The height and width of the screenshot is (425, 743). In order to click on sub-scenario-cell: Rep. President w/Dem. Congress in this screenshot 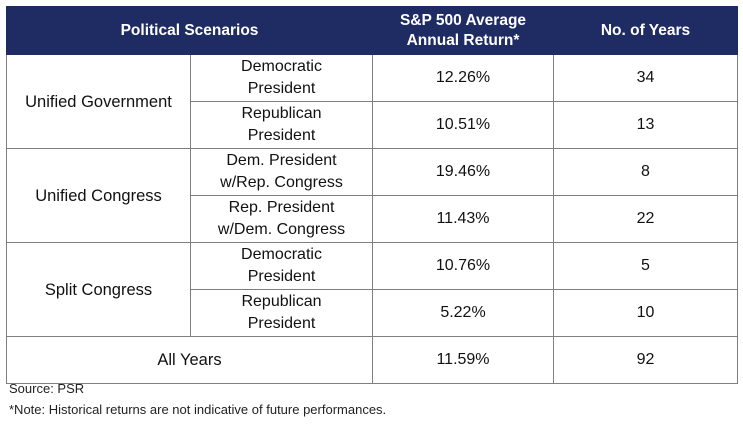, I will do `click(281, 219)`.